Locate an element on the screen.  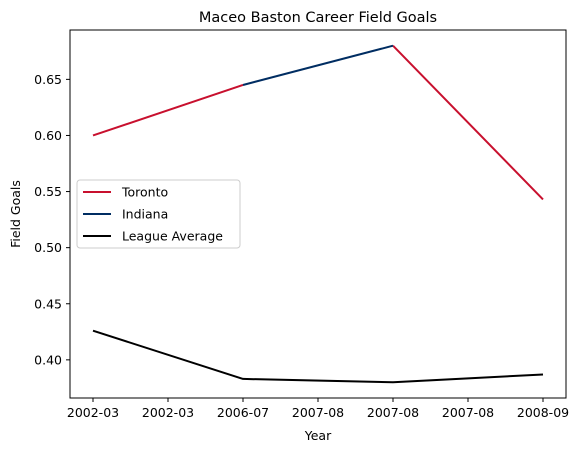
series-line-indiana is located at coordinates (318, 65).